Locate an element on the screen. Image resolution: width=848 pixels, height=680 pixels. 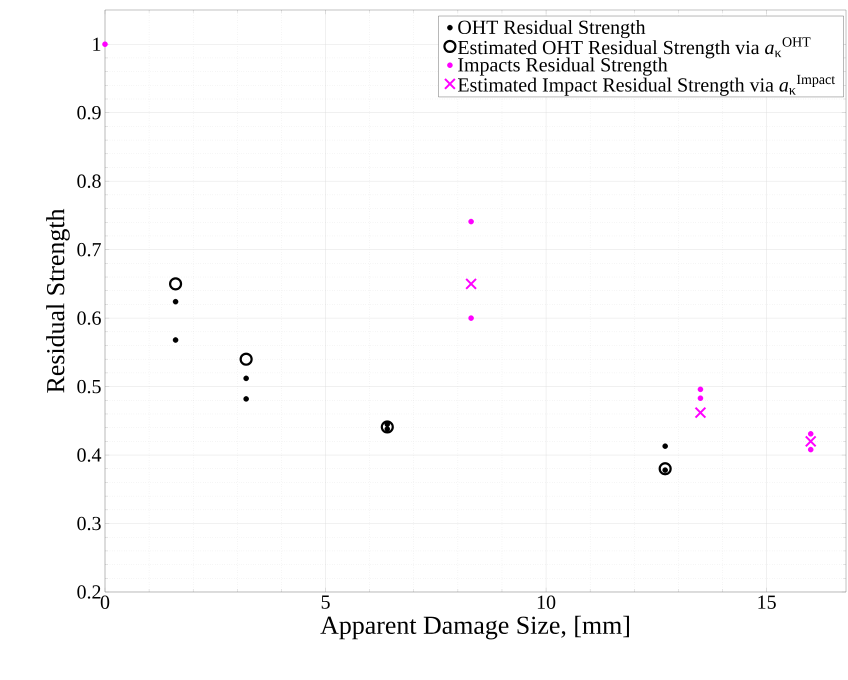
y-tick-label: 0.2 is located at coordinates (88, 592).